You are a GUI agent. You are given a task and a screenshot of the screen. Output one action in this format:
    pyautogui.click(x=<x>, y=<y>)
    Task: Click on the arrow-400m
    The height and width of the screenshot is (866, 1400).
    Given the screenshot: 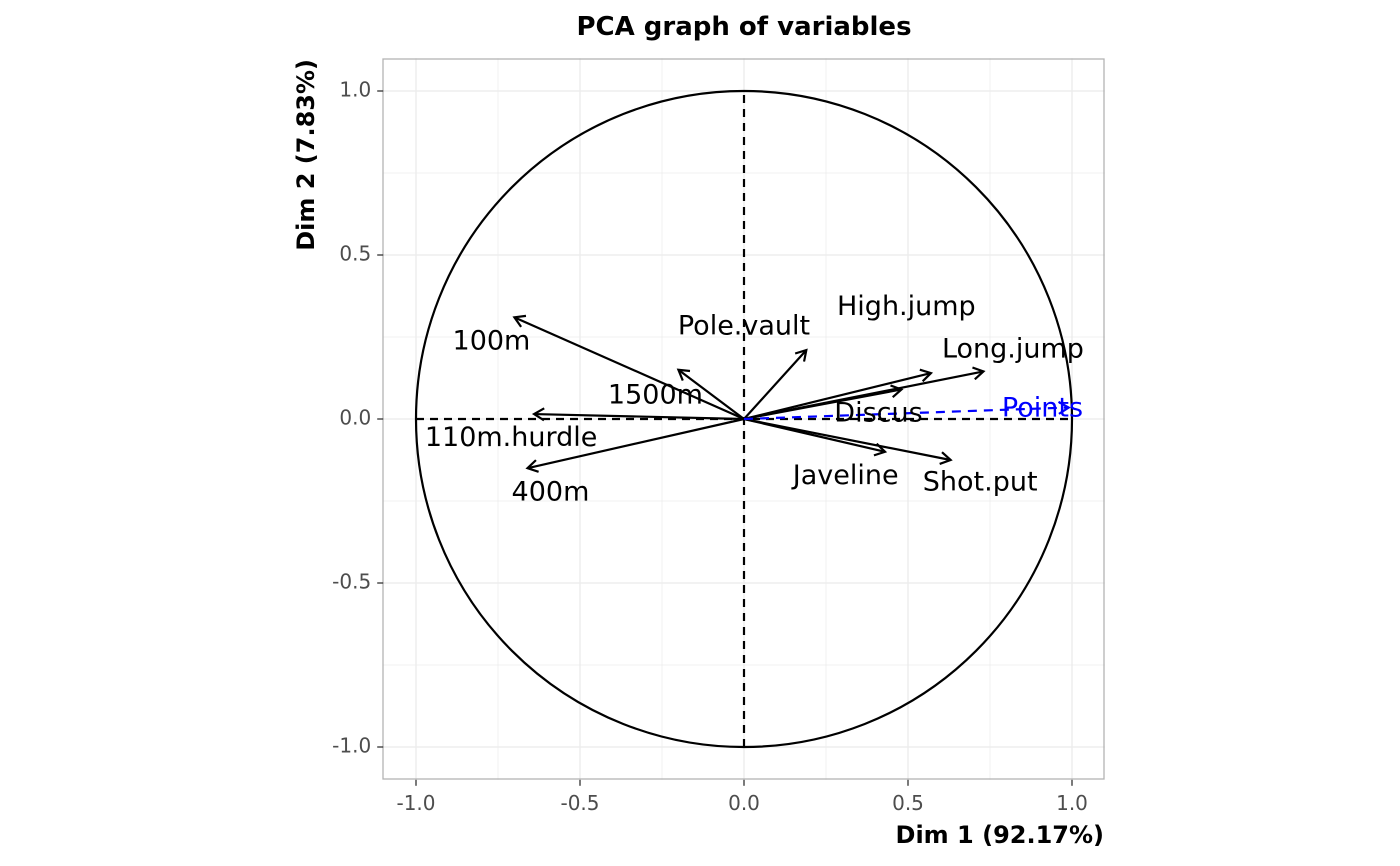 What is the action you would take?
    pyautogui.click(x=635, y=445)
    